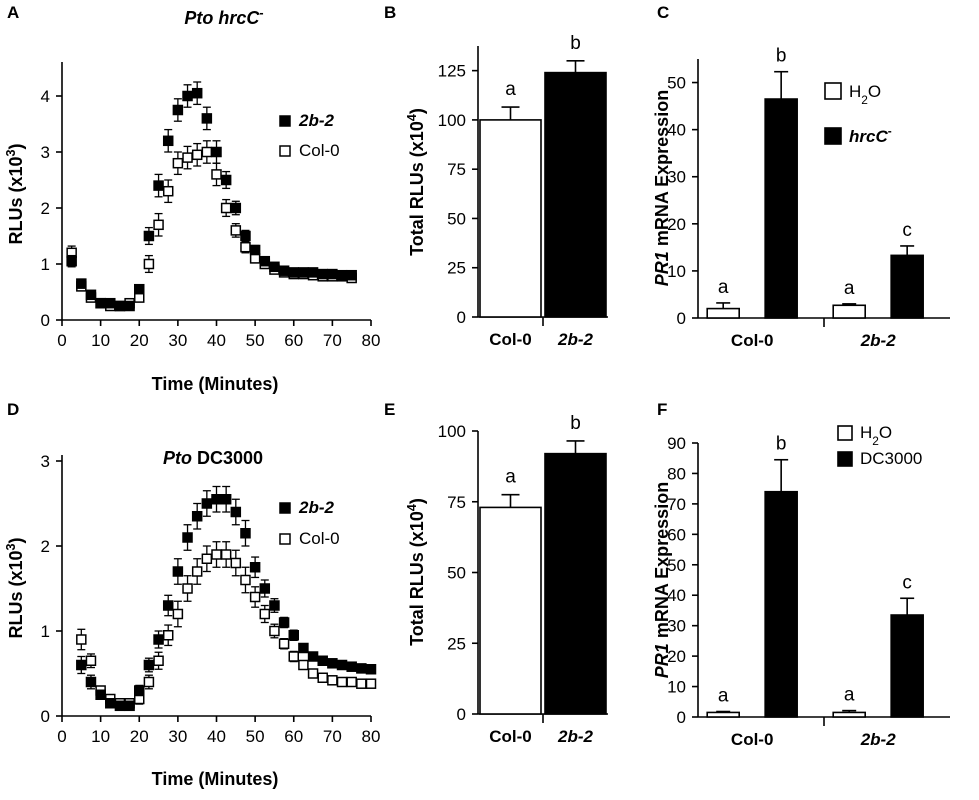 Image resolution: width=979 pixels, height=800 pixels. Describe the element at coordinates (891, 458) in the screenshot. I see `legend-label: DC3000` at that location.